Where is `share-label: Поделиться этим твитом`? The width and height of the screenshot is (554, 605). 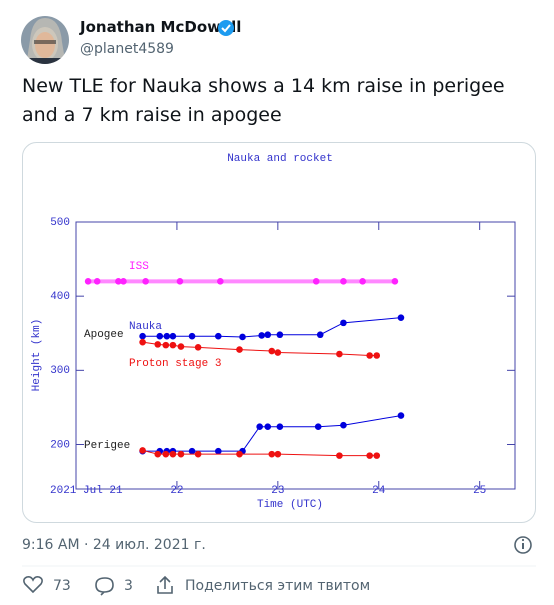 share-label: Поделиться этим твитом is located at coordinates (277, 586).